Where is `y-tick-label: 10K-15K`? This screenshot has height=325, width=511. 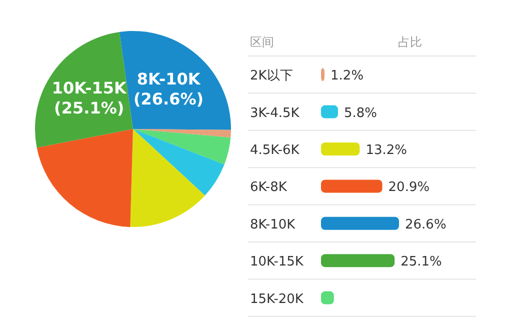
y-tick-label: 10K-15K is located at coordinates (277, 262).